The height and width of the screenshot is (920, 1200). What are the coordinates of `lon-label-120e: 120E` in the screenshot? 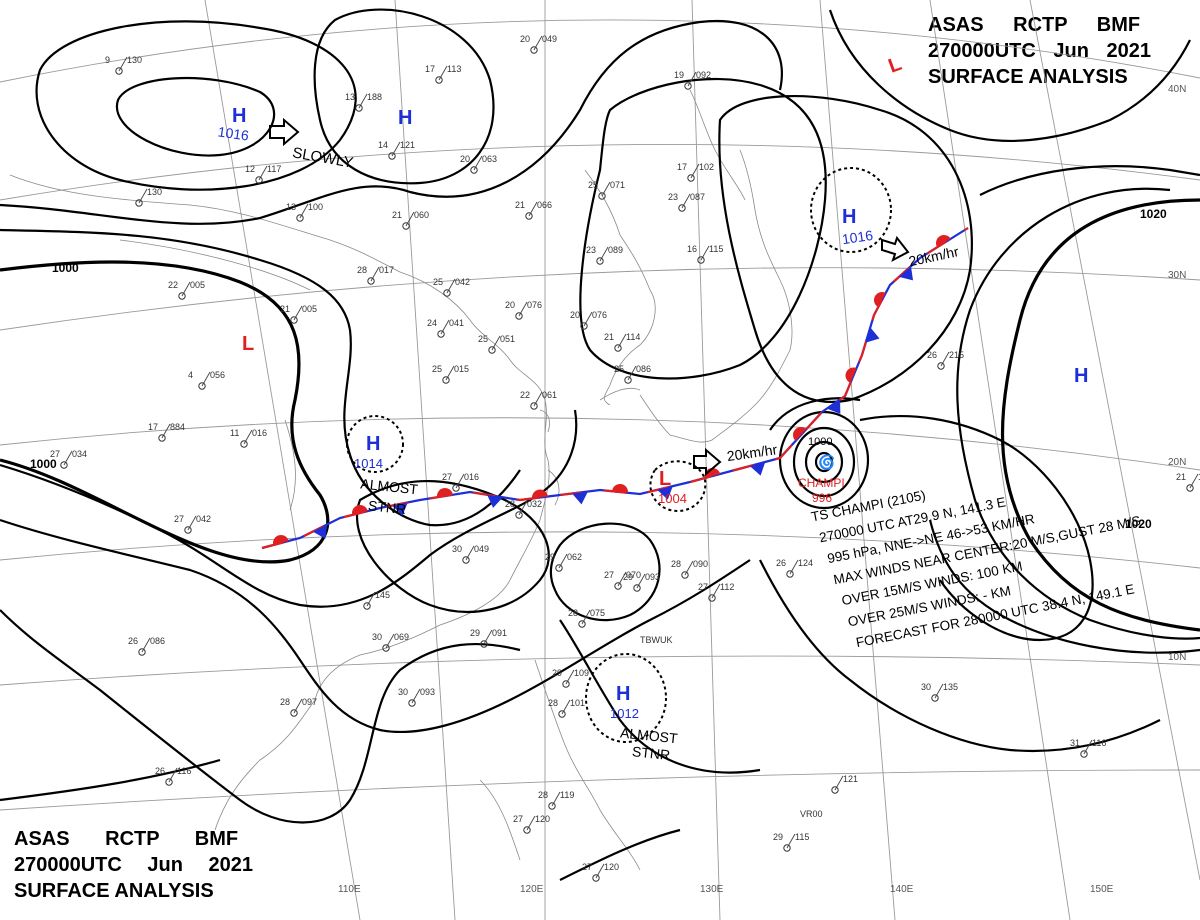 It's located at (532, 889).